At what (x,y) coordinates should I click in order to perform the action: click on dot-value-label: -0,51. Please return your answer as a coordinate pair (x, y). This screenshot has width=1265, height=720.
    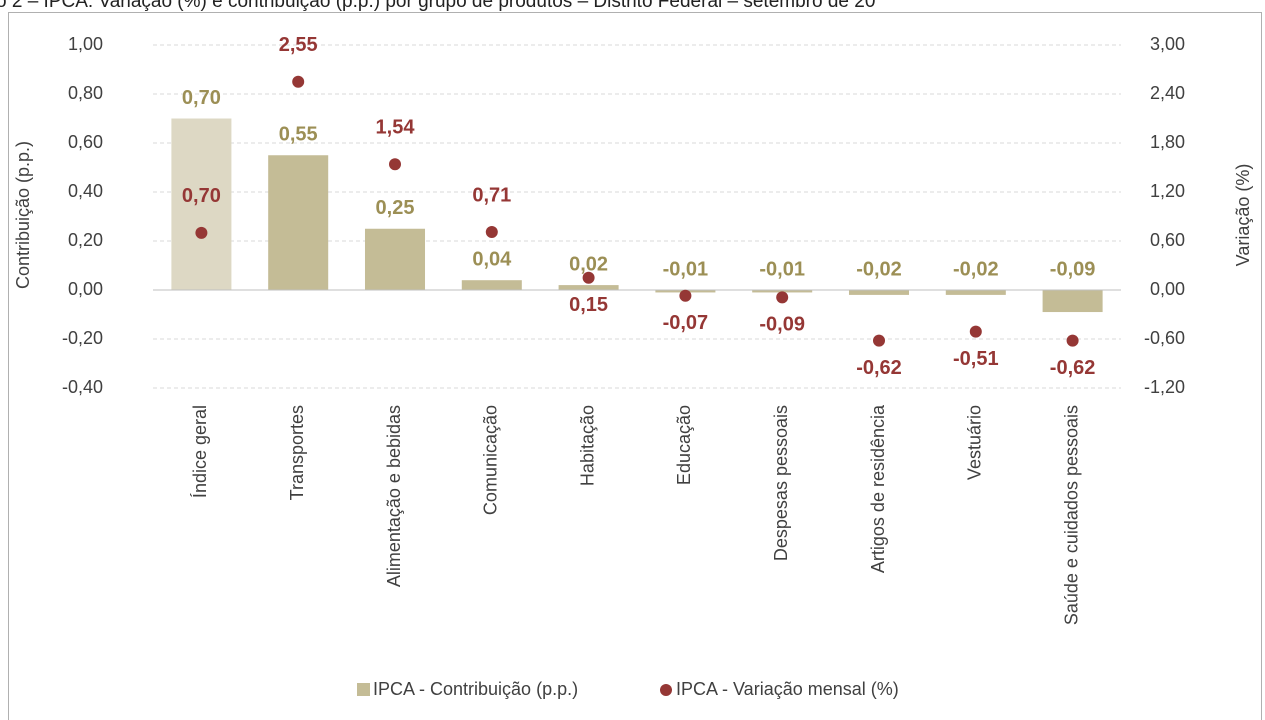
    Looking at the image, I should click on (976, 359).